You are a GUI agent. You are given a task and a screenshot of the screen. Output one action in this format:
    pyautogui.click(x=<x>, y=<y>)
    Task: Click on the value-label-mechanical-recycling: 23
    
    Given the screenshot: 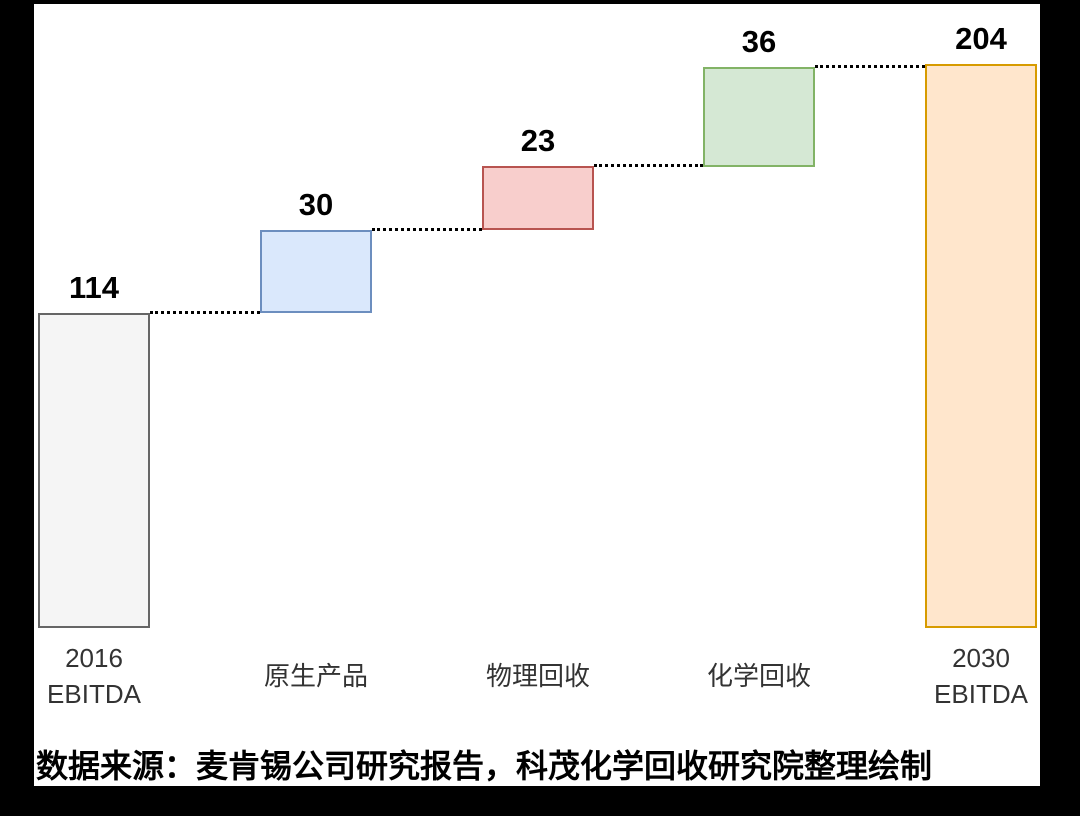 What is the action you would take?
    pyautogui.click(x=538, y=140)
    